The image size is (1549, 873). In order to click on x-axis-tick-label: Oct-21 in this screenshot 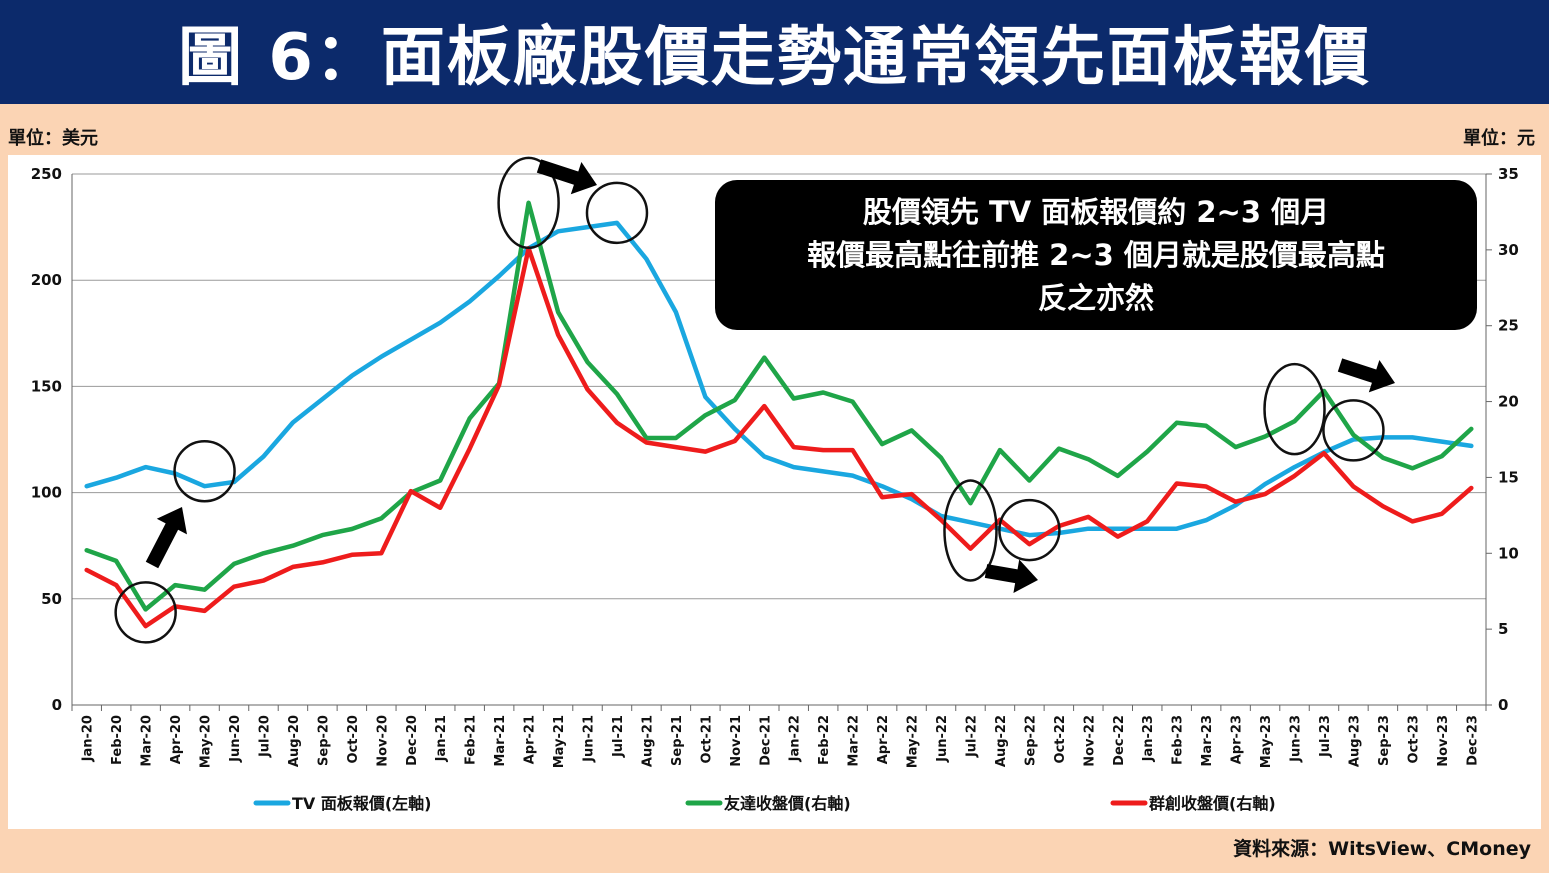, I will do `click(706, 739)`.